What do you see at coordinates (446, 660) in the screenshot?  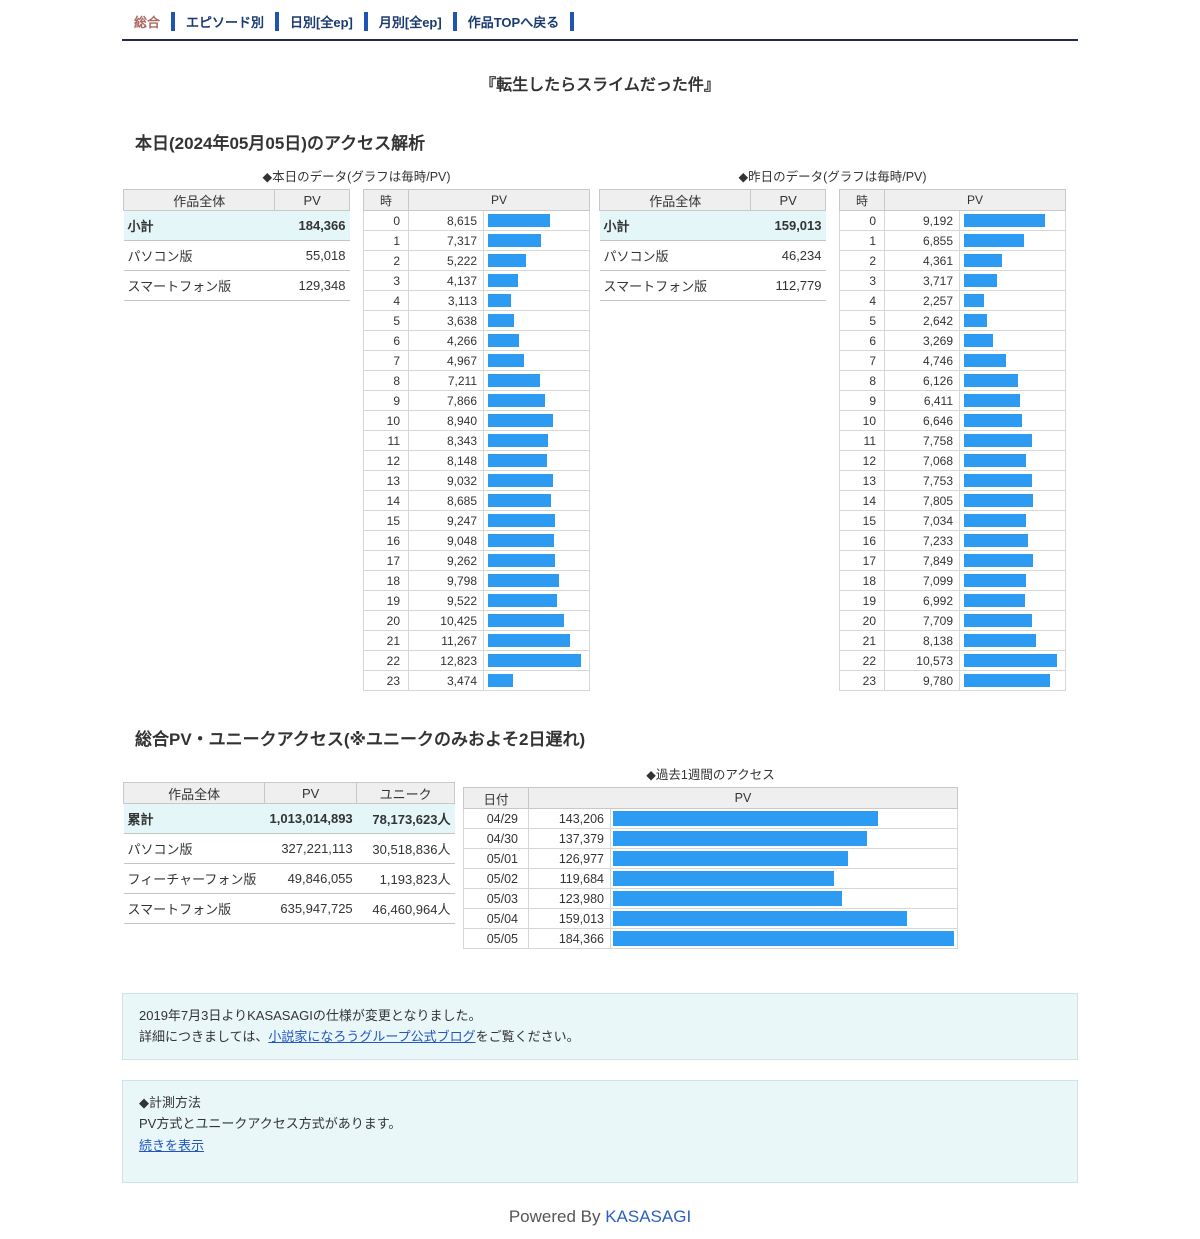 I see `pv-value: 12,823` at bounding box center [446, 660].